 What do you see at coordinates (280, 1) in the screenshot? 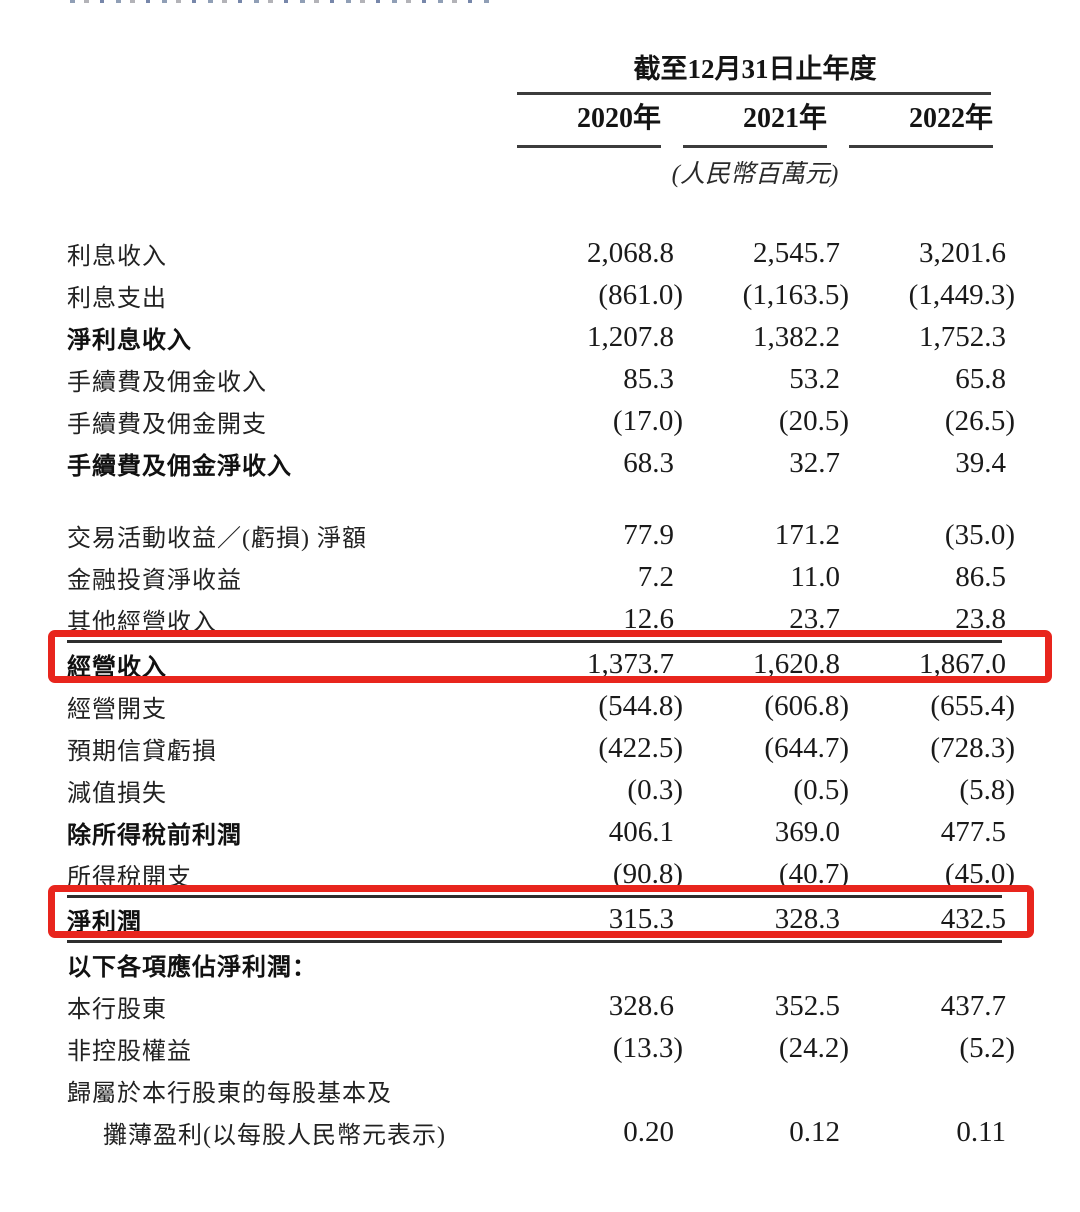
I see `clipped-text-remnant` at bounding box center [280, 1].